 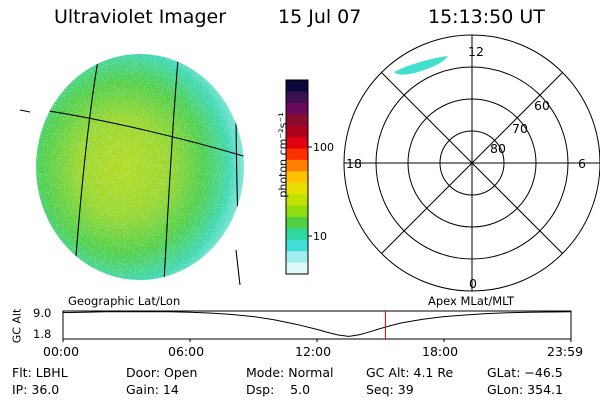 What do you see at coordinates (40, 372) in the screenshot?
I see `filter-info: Flt: LBHL` at bounding box center [40, 372].